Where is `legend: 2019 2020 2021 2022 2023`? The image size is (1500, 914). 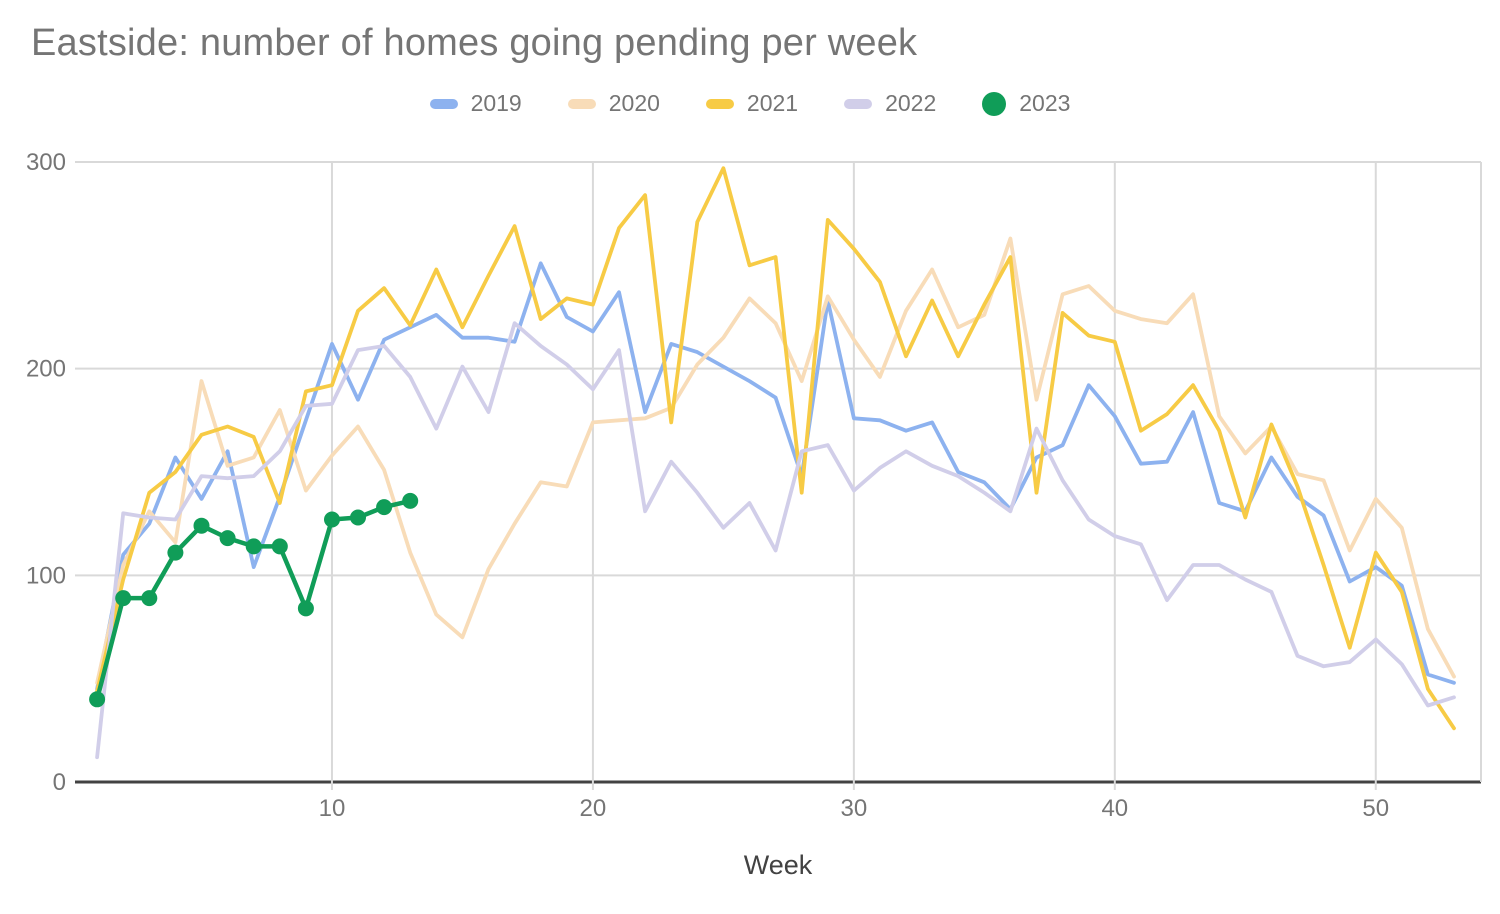
legend: 2019 2020 2021 2022 2023 is located at coordinates (750, 103).